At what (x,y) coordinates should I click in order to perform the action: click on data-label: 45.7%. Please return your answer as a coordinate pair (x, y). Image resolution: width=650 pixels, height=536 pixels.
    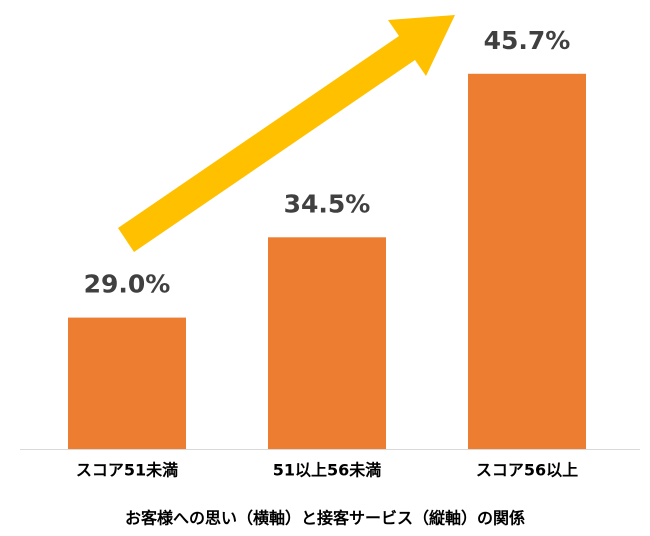
    Looking at the image, I should click on (527, 40).